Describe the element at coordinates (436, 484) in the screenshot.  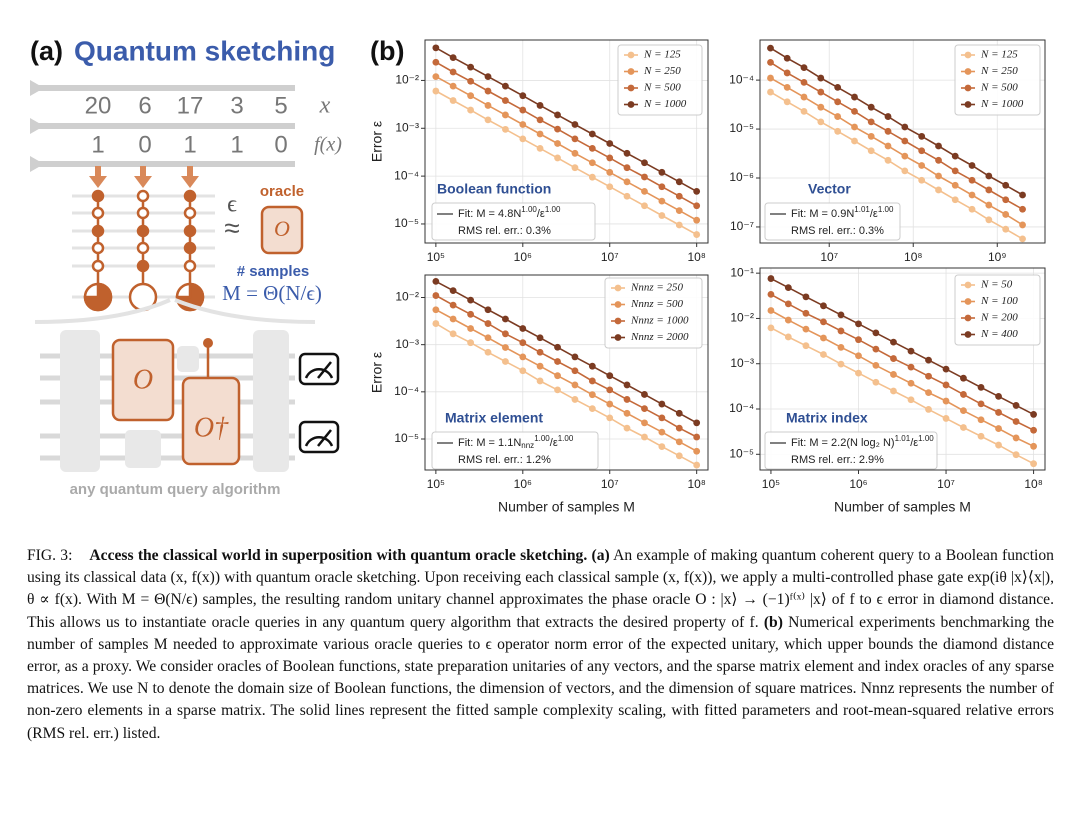
I see `x-tick-label: 10⁵` at that location.